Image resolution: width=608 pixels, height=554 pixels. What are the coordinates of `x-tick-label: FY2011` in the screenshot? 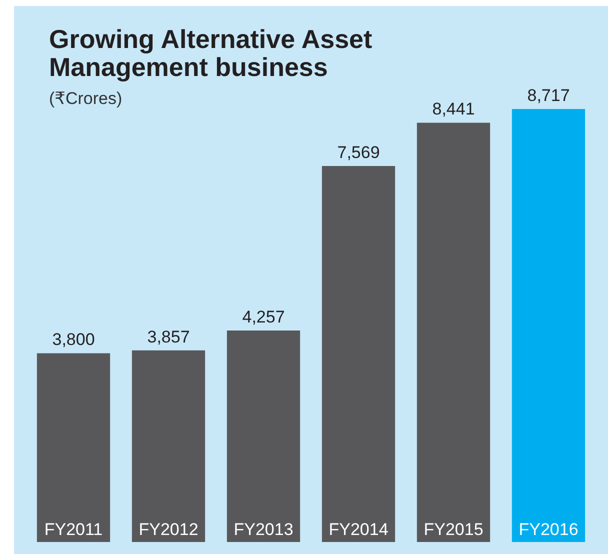 It's located at (73, 529).